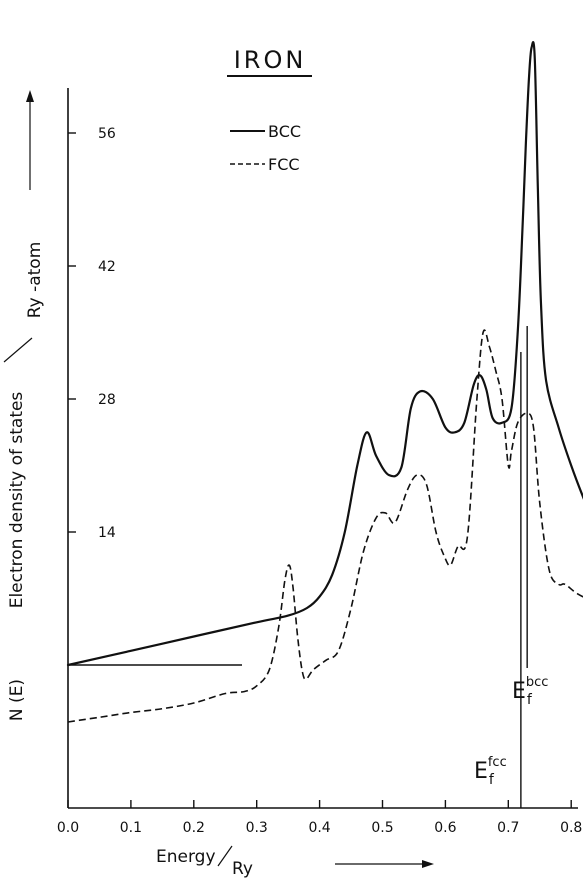 The width and height of the screenshot is (583, 884). What do you see at coordinates (17, 700) in the screenshot?
I see `y-axis-label-prefix: N (E)` at bounding box center [17, 700].